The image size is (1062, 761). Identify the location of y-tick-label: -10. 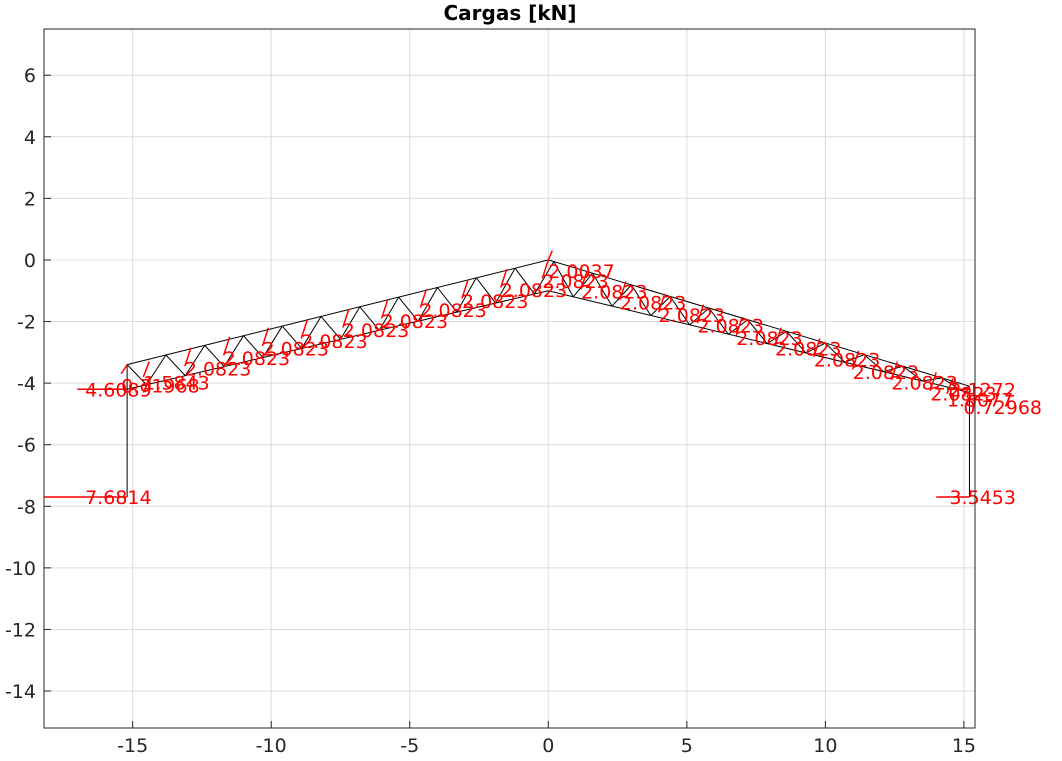
(20, 569).